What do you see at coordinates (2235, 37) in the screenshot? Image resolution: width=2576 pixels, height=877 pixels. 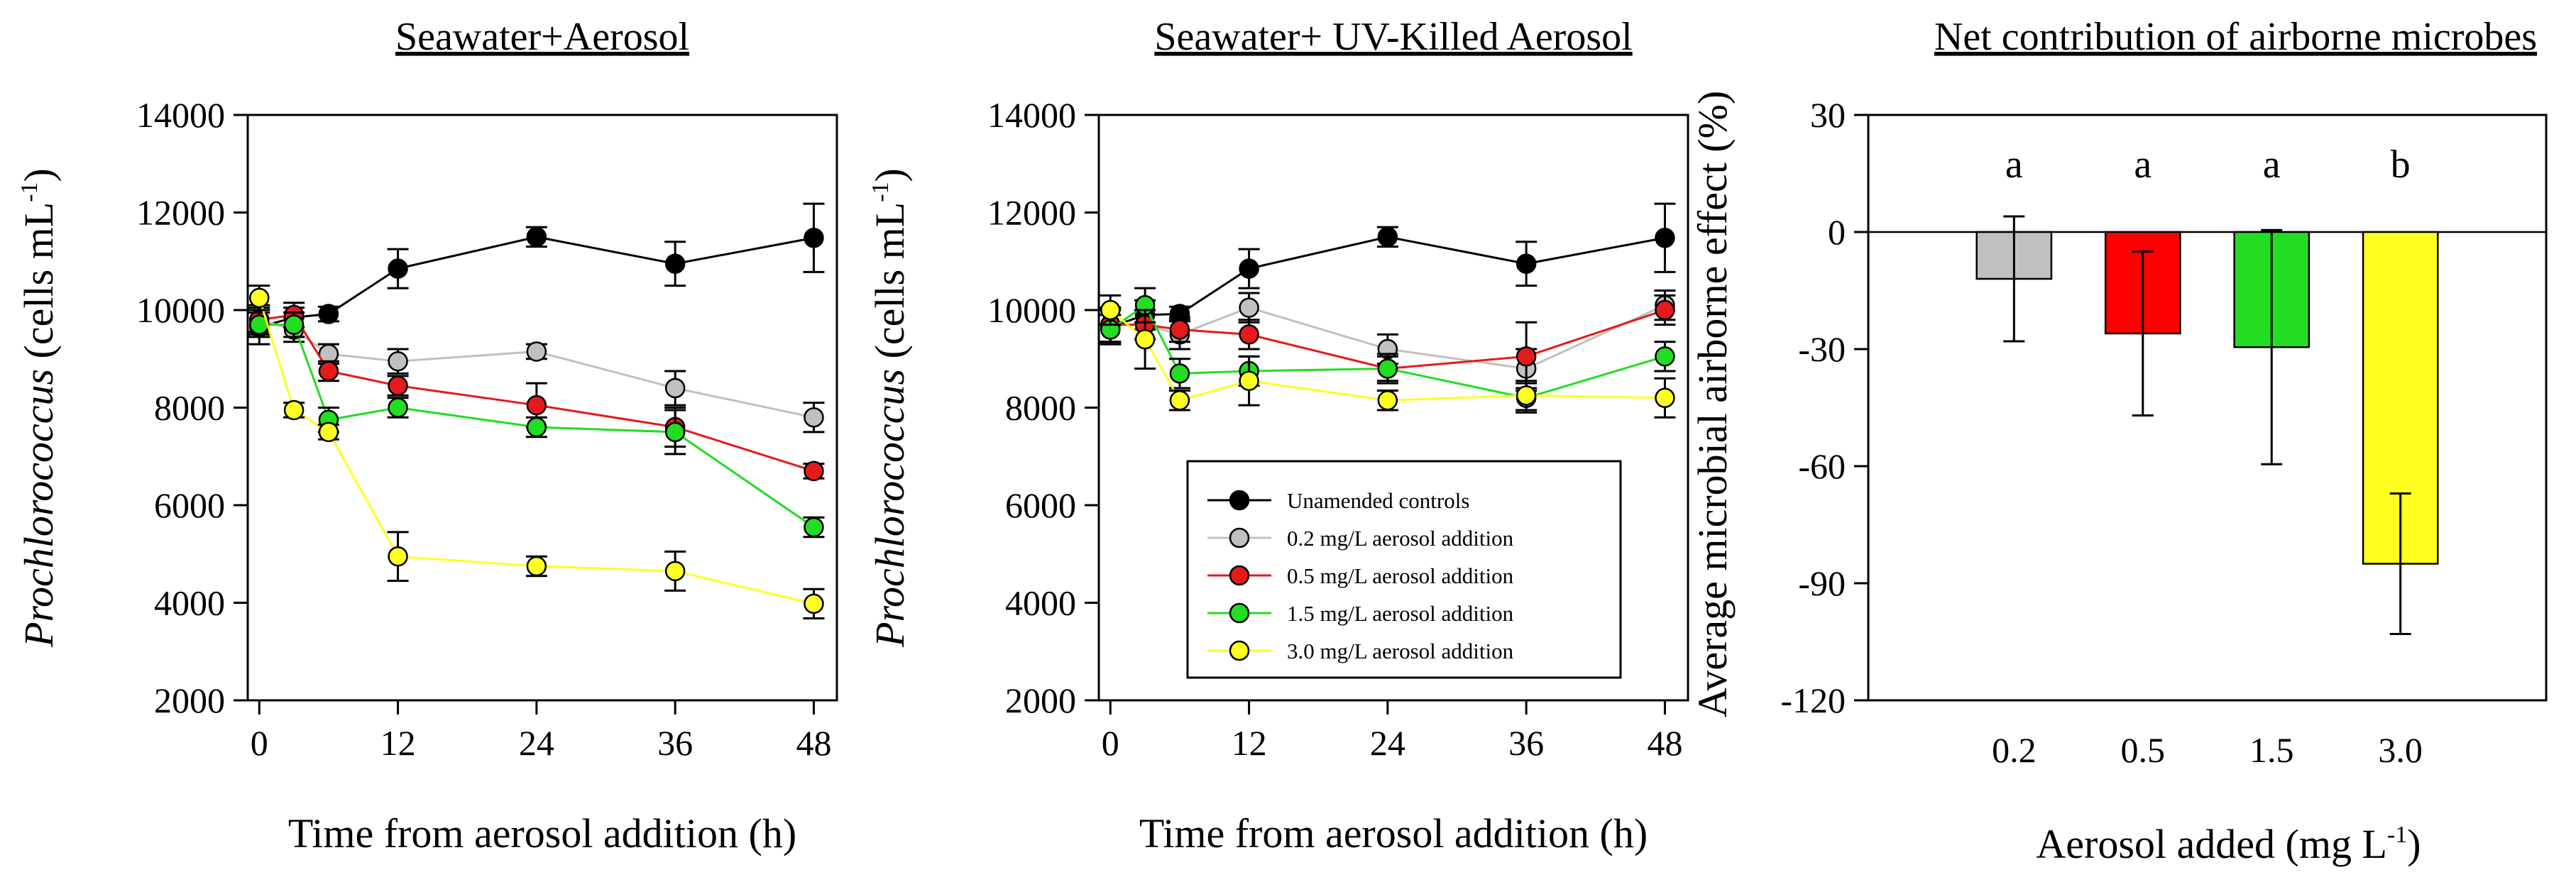 I see `chart-title: Net contribution of airborne microbes` at bounding box center [2235, 37].